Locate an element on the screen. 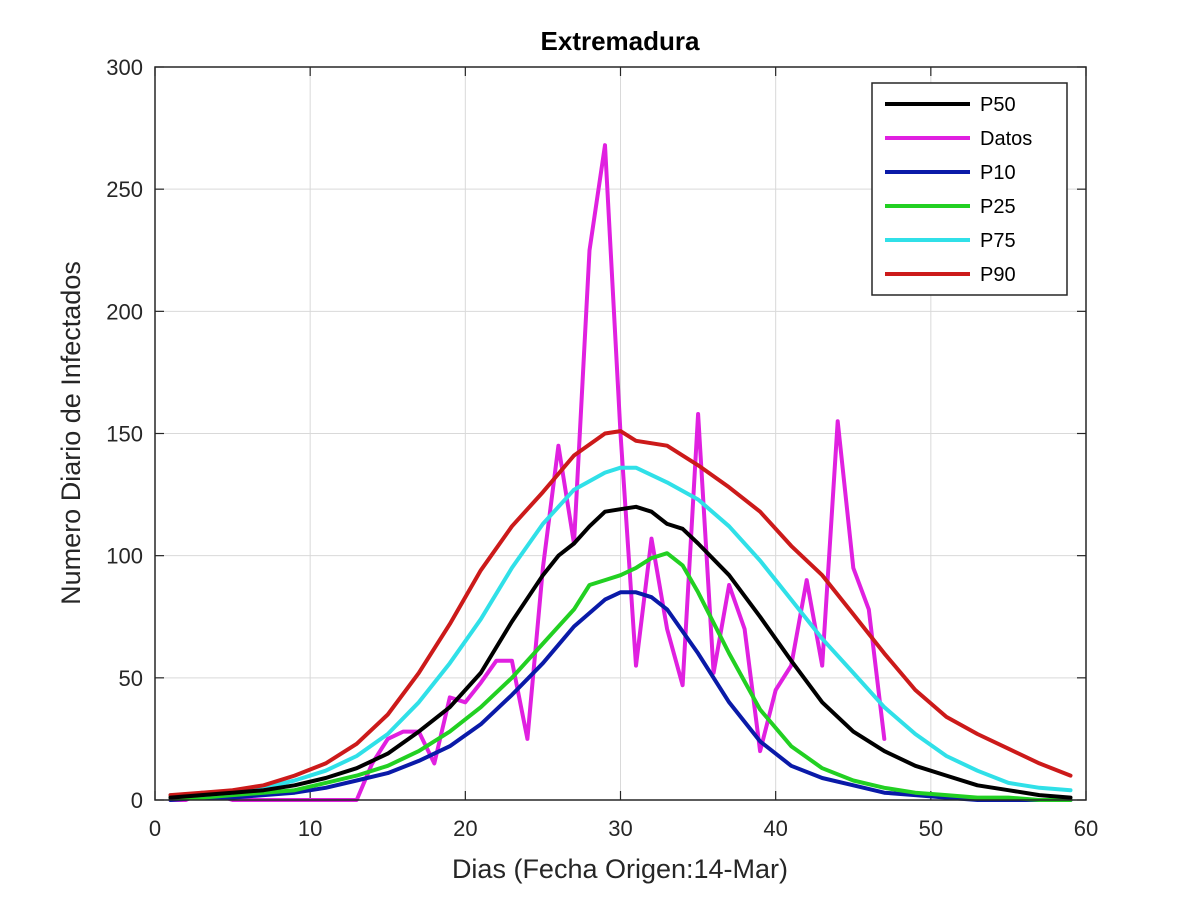  legend-label-p90: P90 is located at coordinates (998, 275).